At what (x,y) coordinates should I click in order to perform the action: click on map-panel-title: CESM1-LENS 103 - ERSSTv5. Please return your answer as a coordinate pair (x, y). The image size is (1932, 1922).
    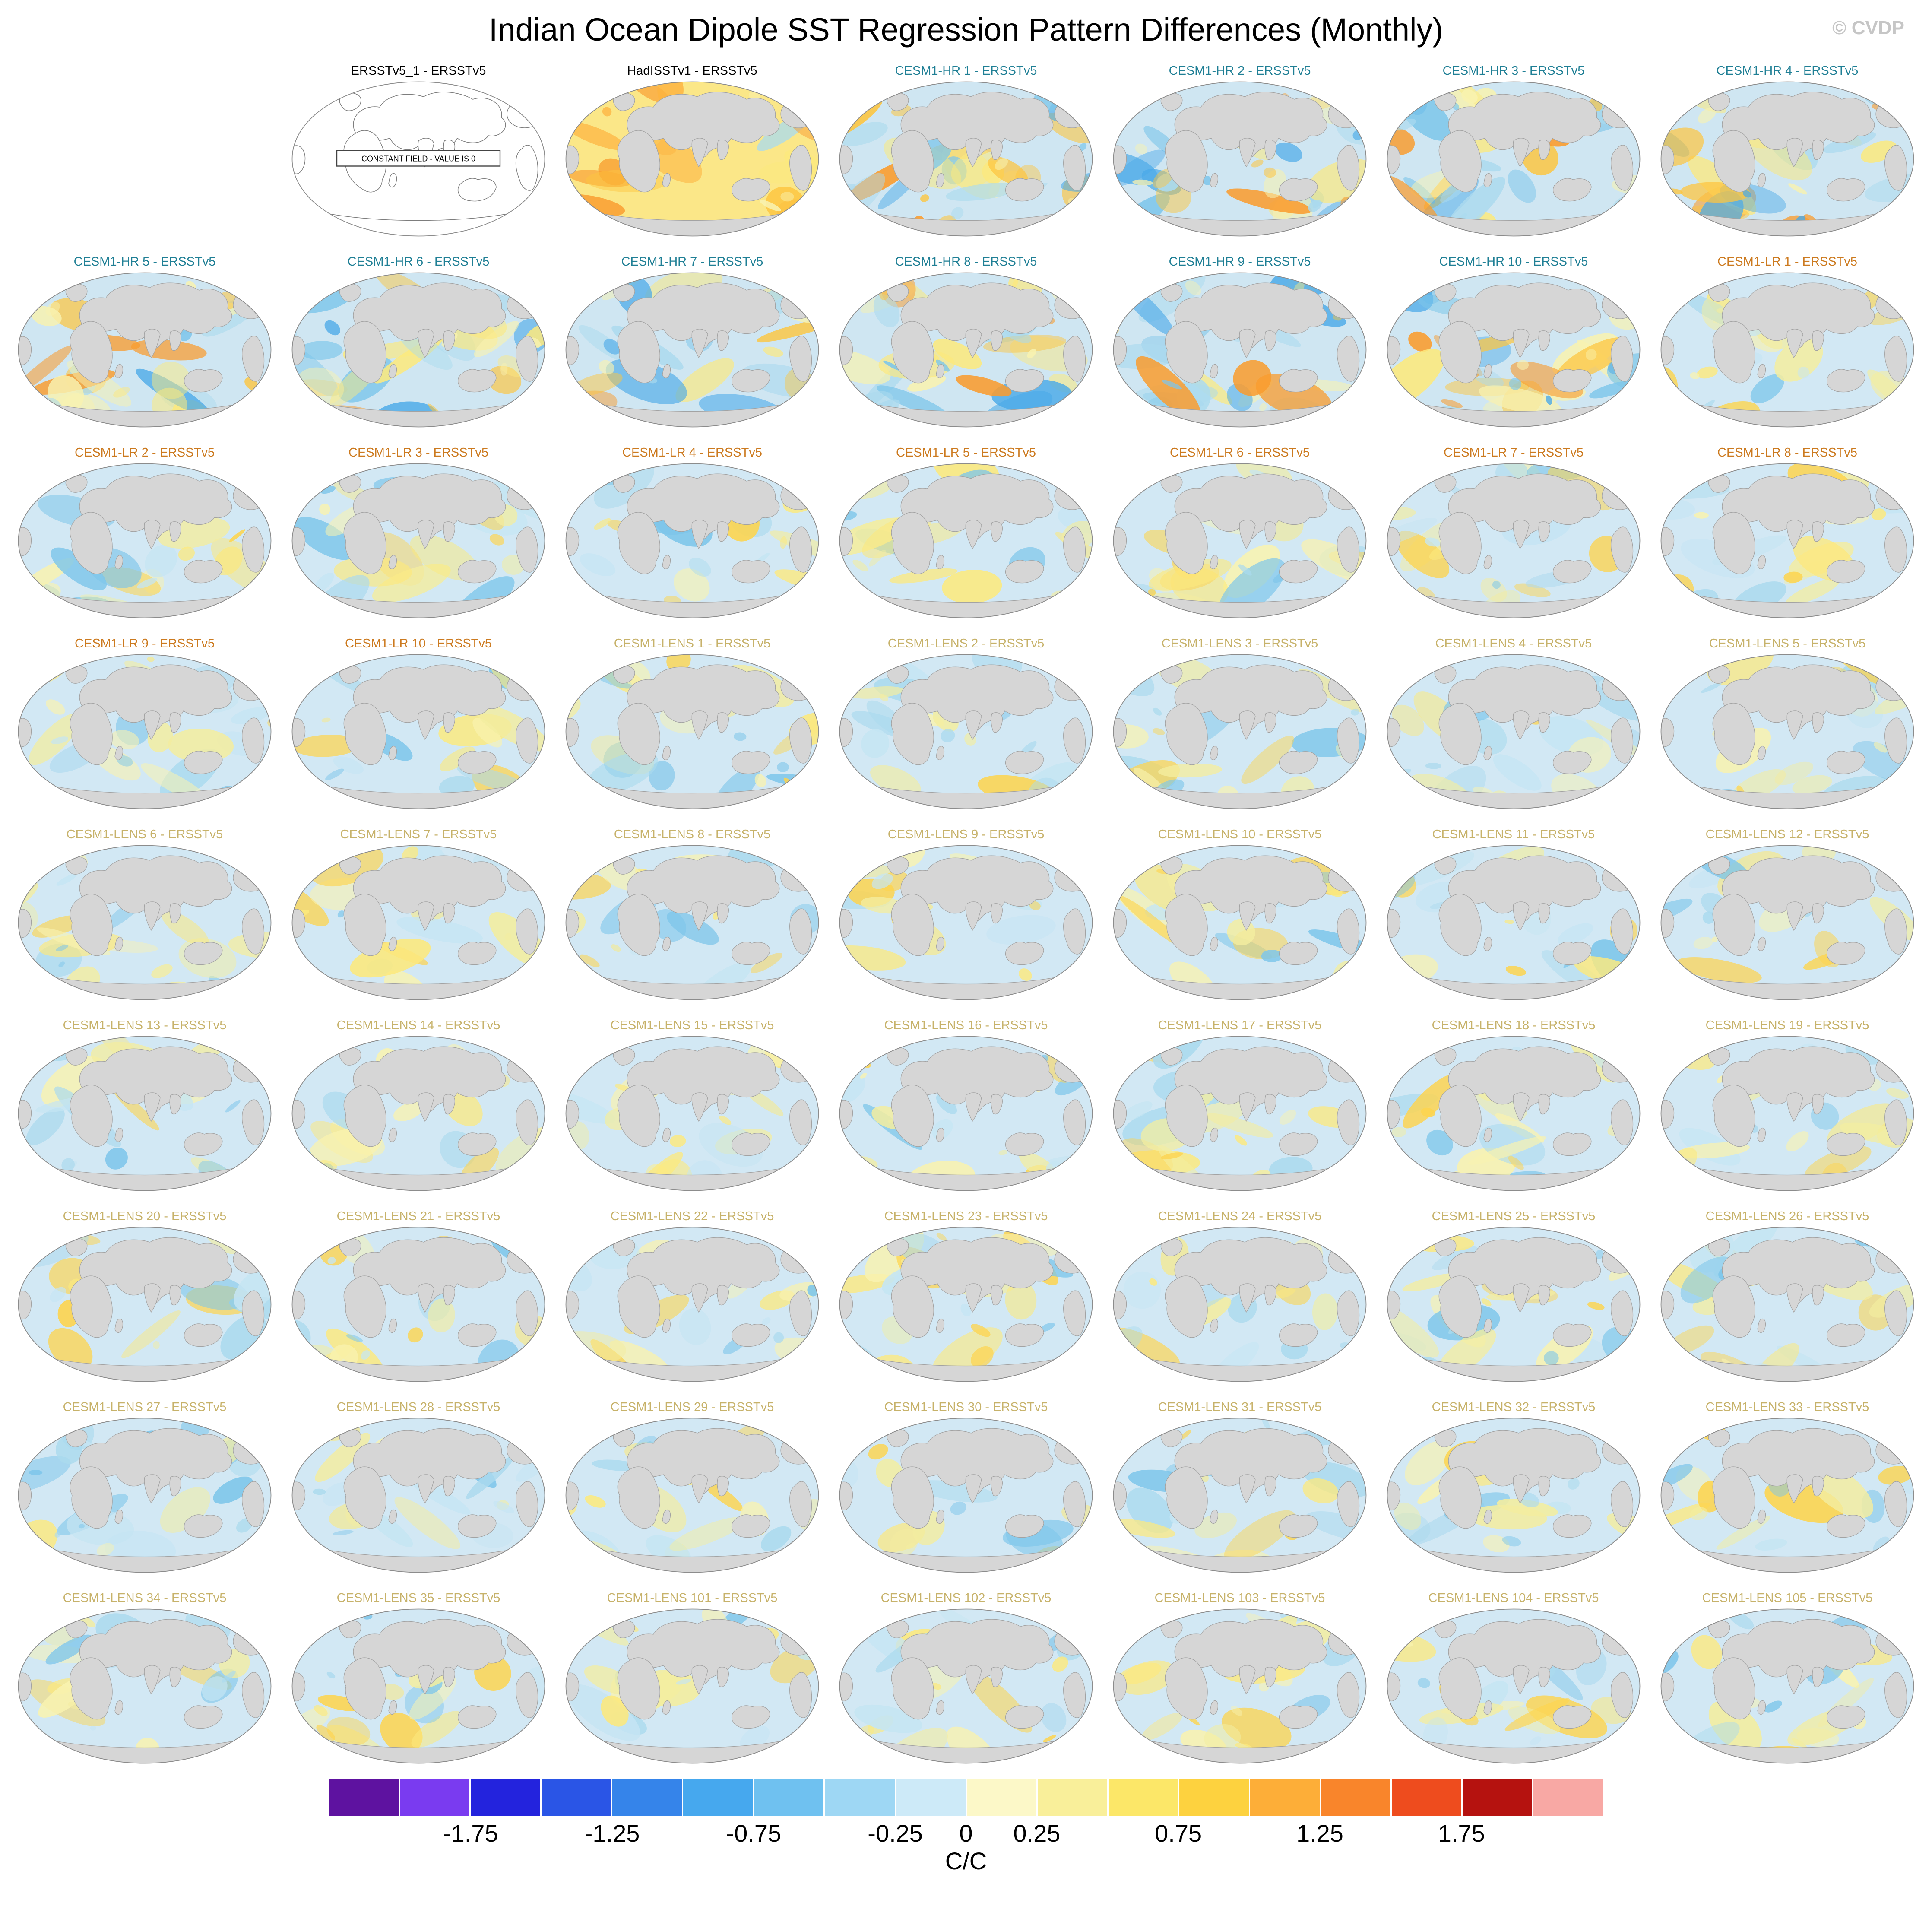
    Looking at the image, I should click on (1239, 1598).